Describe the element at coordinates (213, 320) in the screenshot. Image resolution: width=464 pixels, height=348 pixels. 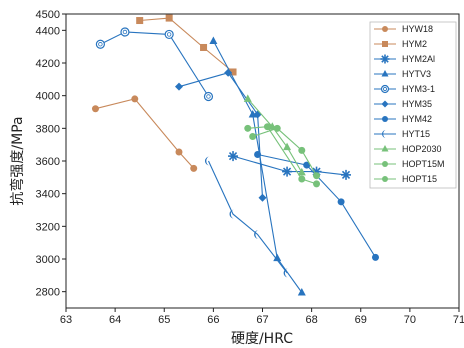
I see `x-tick-label: 66` at that location.